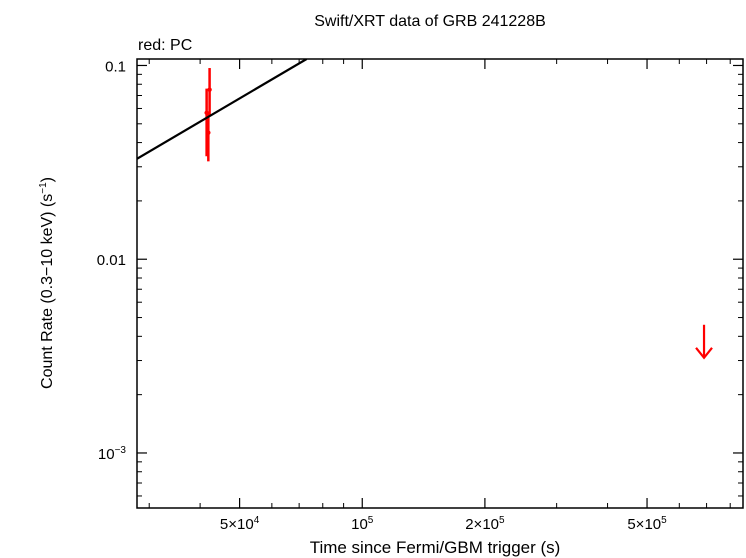  Describe the element at coordinates (222, 109) in the screenshot. I see `model-fit-line` at that location.